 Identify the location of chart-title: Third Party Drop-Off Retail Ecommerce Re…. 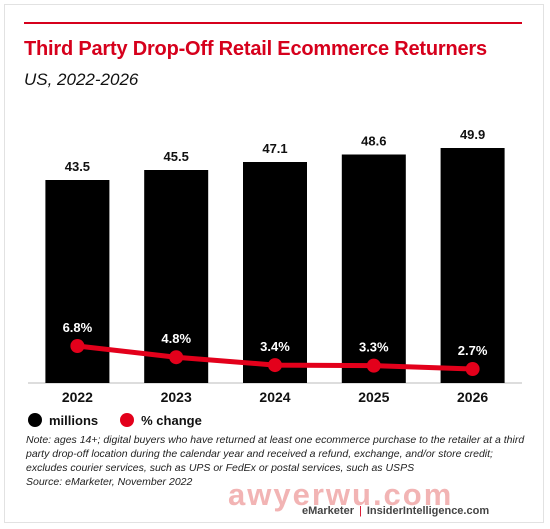
(255, 49).